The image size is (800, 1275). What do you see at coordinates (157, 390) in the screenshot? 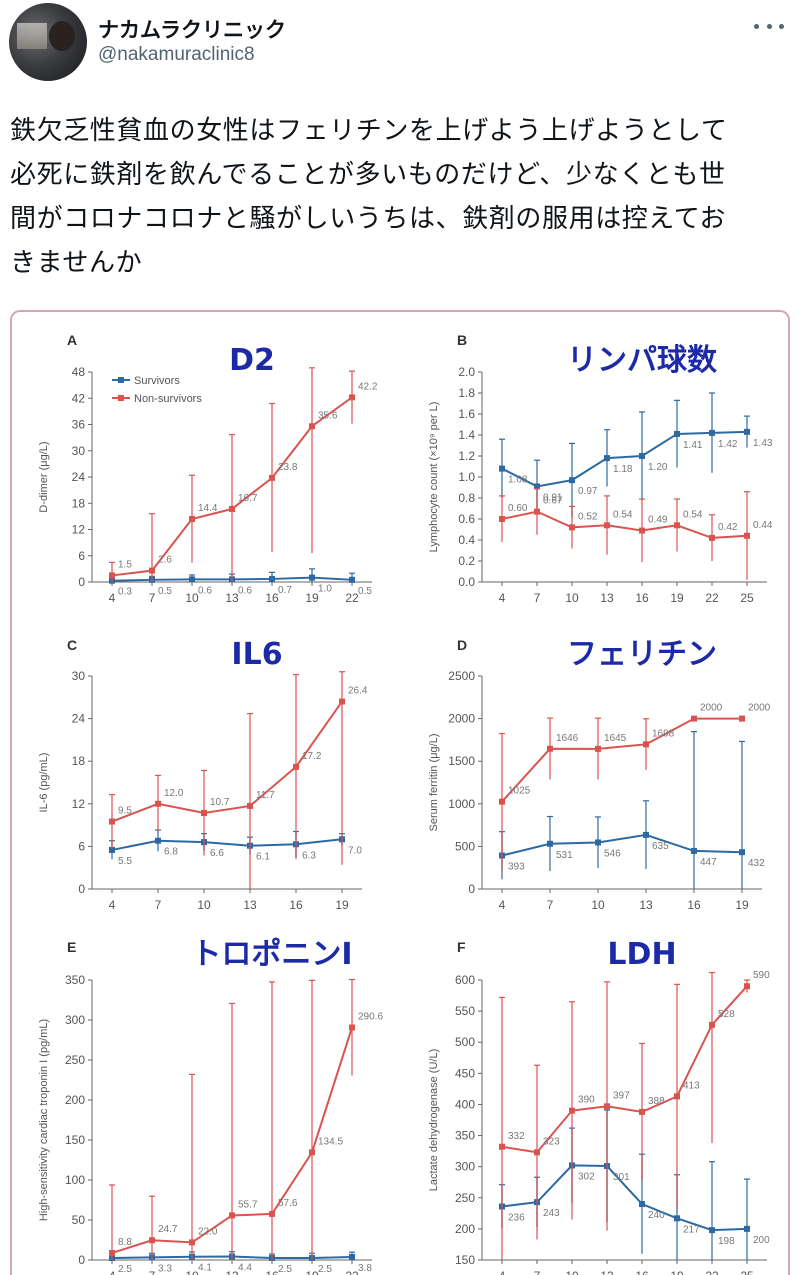
I see `legend: Survivors Non-survivors` at bounding box center [157, 390].